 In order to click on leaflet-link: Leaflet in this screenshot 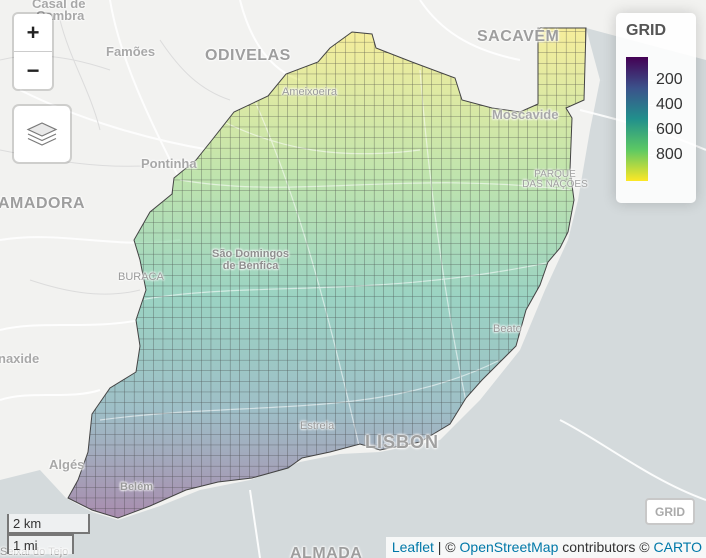, I will do `click(412, 547)`.